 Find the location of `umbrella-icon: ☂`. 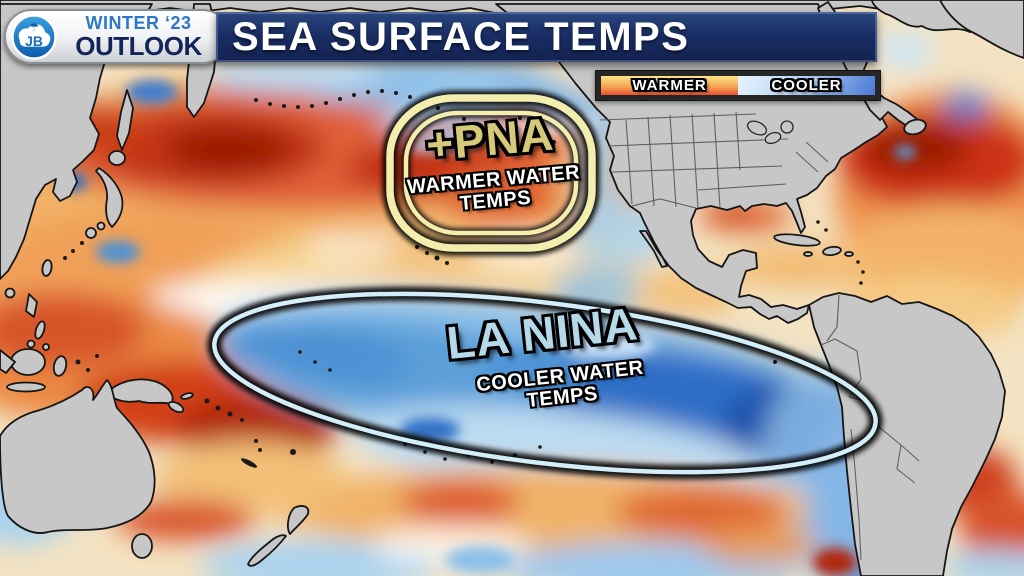

umbrella-icon: ☂ is located at coordinates (34, 27).